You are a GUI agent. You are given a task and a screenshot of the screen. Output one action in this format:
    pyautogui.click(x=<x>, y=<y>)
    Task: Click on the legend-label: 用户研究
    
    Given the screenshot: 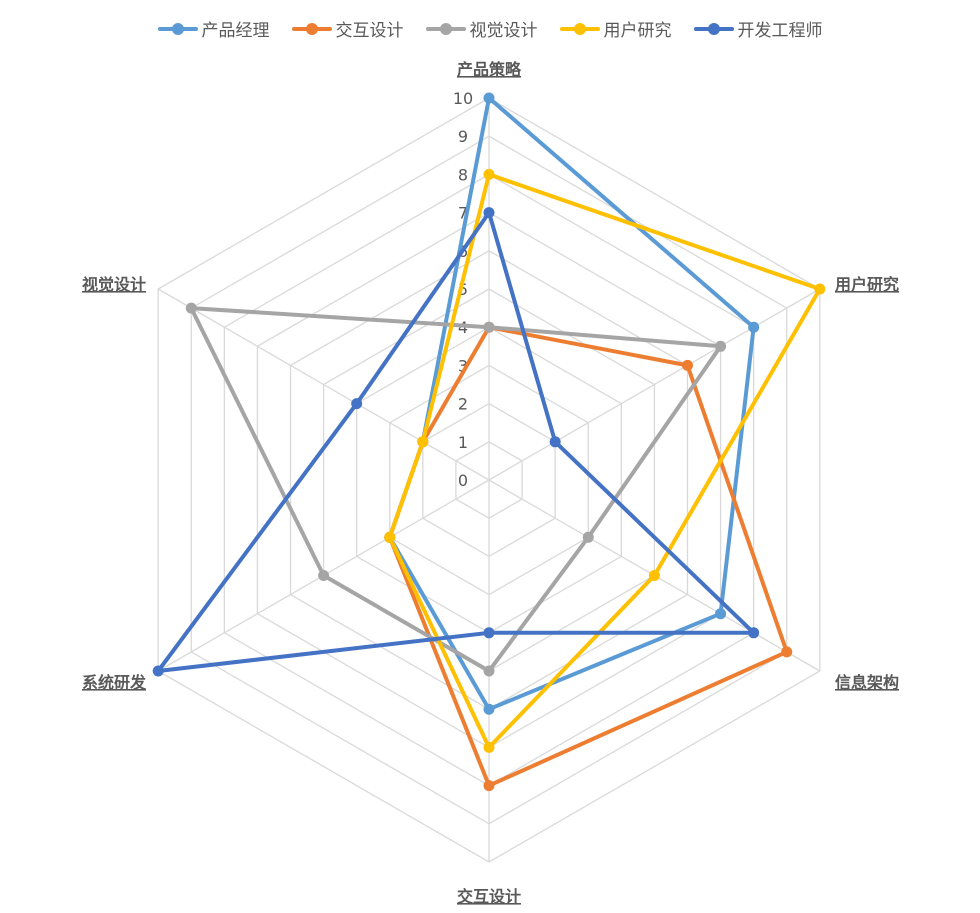 What is the action you would take?
    pyautogui.click(x=637, y=31)
    